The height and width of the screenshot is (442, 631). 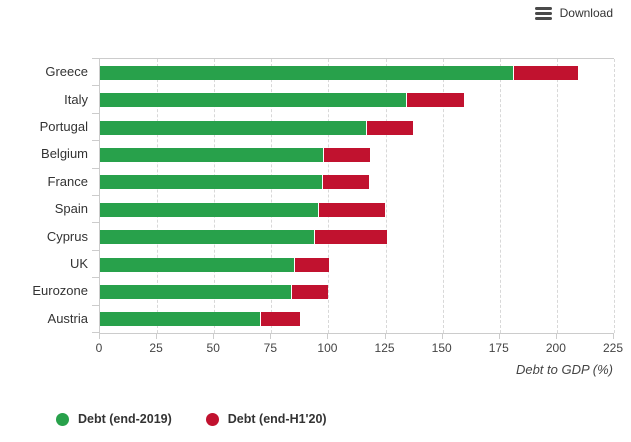 I want to click on hamburger-menu-icon, so click(x=543, y=13).